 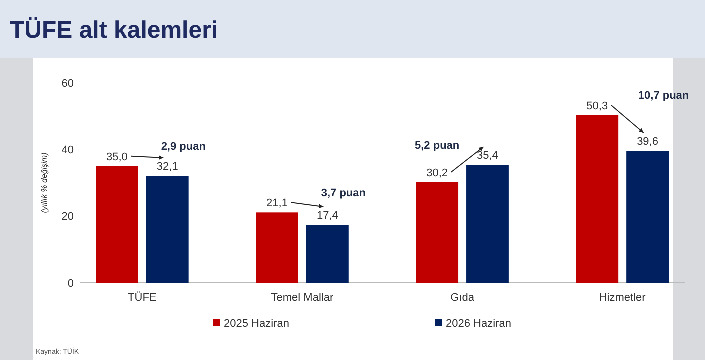 I want to click on legend-label: 2026 Haziran, so click(x=479, y=324).